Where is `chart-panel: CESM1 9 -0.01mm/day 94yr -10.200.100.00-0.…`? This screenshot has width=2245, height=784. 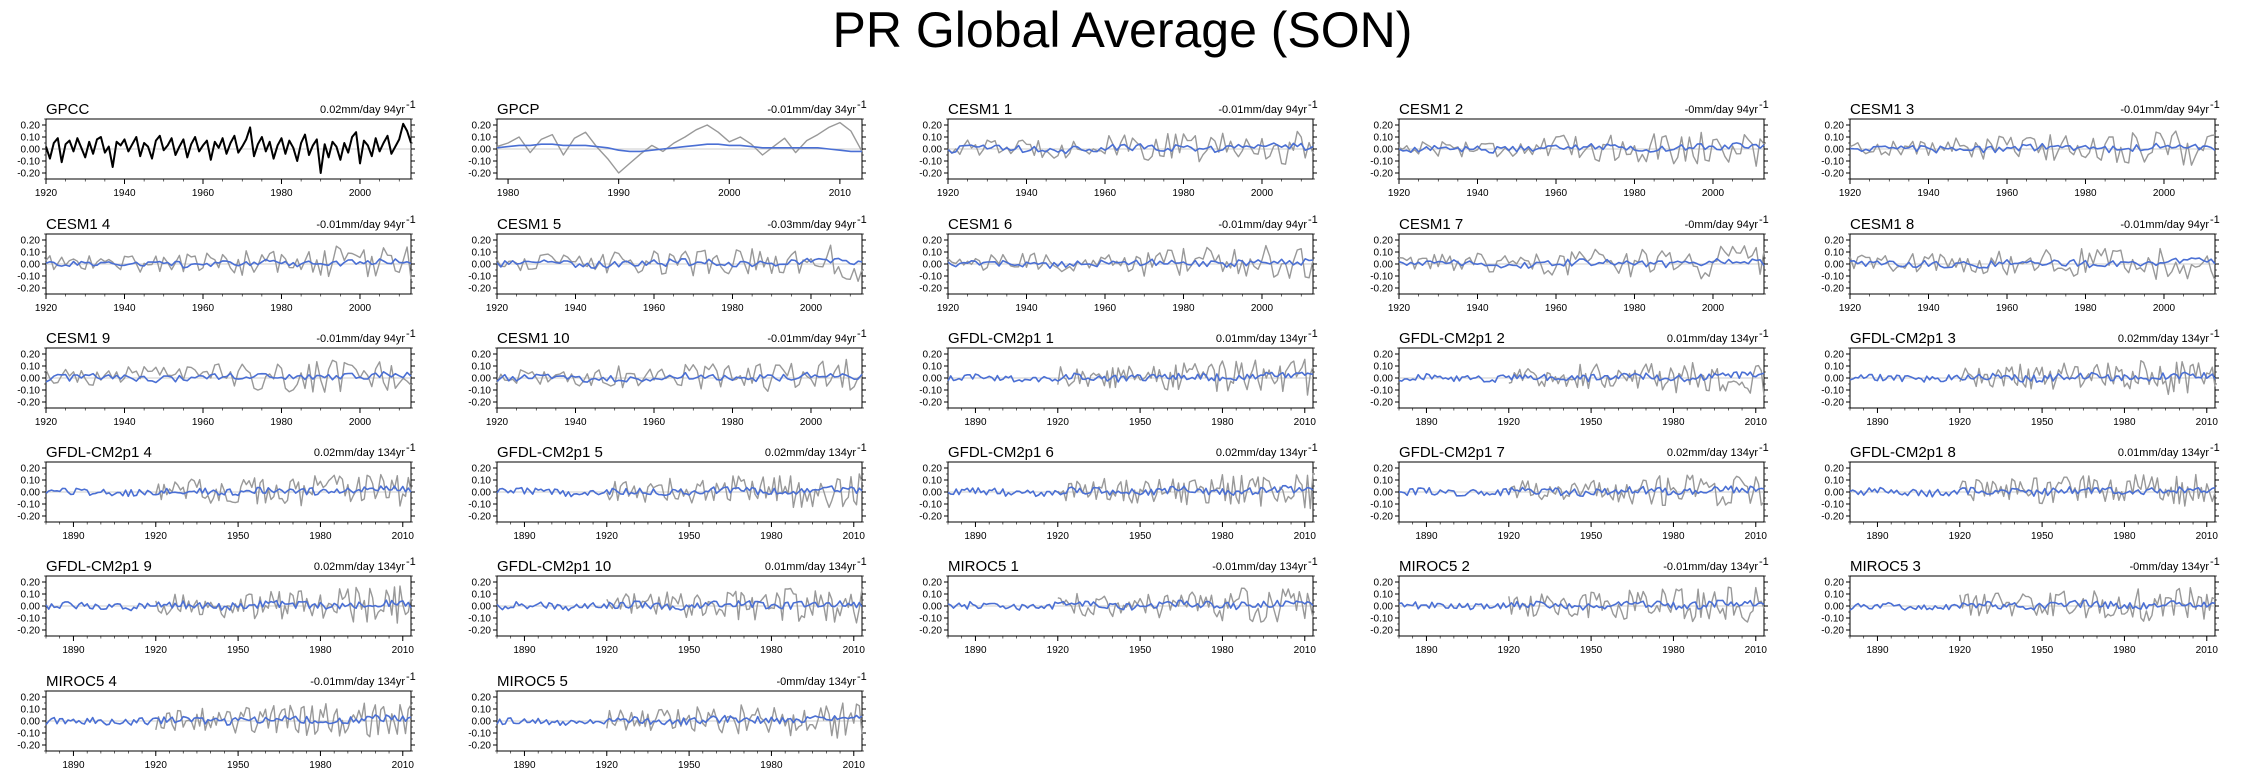
chart-panel: CESM1 9 -0.01mm/day 94yr -10.200.100.00-0.… is located at coordinates (216, 378).